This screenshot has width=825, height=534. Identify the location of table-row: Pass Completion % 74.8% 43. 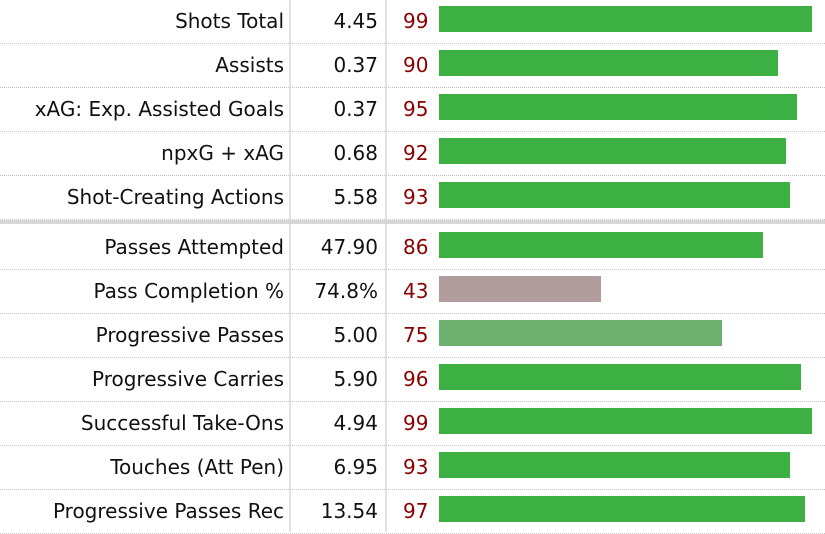
(412, 292).